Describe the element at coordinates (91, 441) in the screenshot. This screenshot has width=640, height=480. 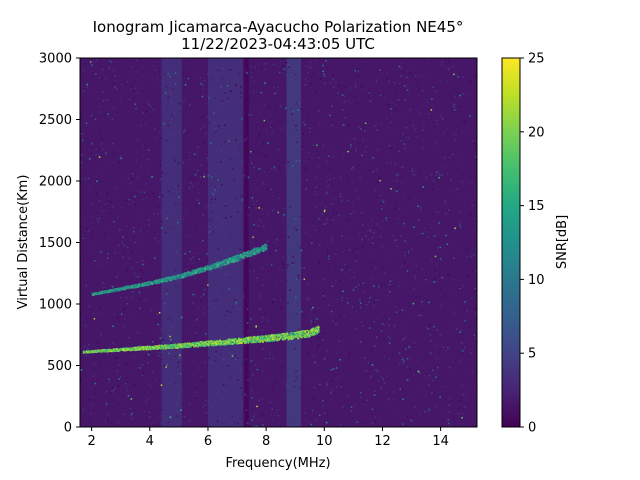
I see `x-tick-label: 2` at that location.